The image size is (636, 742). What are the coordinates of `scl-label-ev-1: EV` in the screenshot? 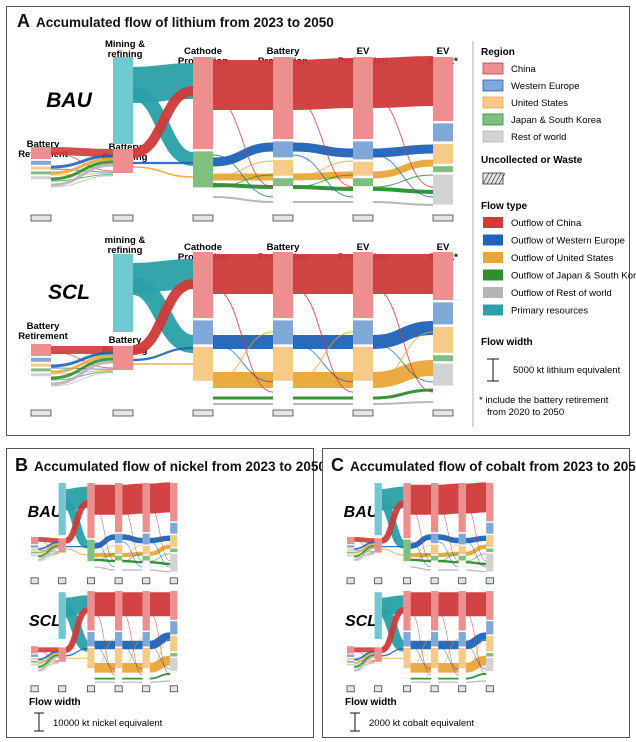 It's located at (363, 247).